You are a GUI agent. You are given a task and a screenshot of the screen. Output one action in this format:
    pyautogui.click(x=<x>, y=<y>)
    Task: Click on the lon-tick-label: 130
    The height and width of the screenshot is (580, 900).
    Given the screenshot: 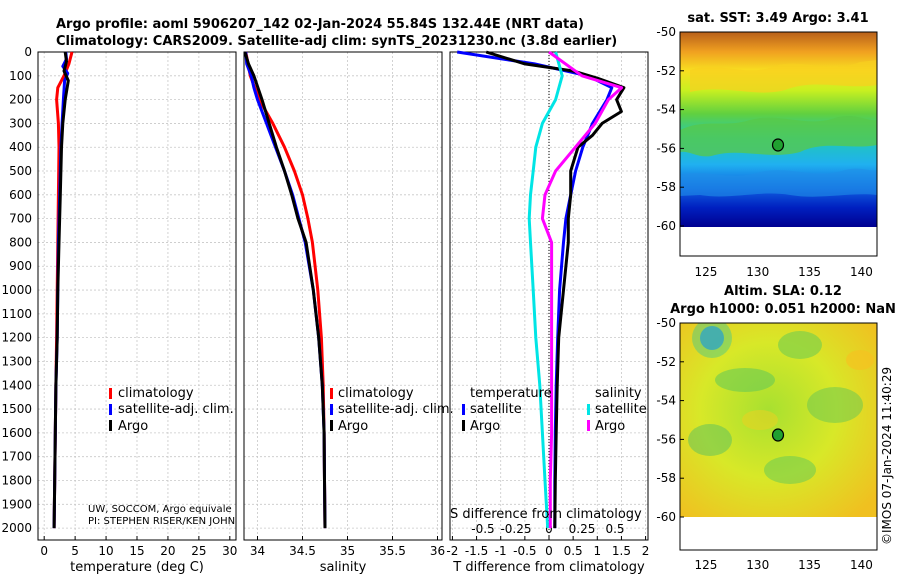 What is the action you would take?
    pyautogui.click(x=757, y=565)
    